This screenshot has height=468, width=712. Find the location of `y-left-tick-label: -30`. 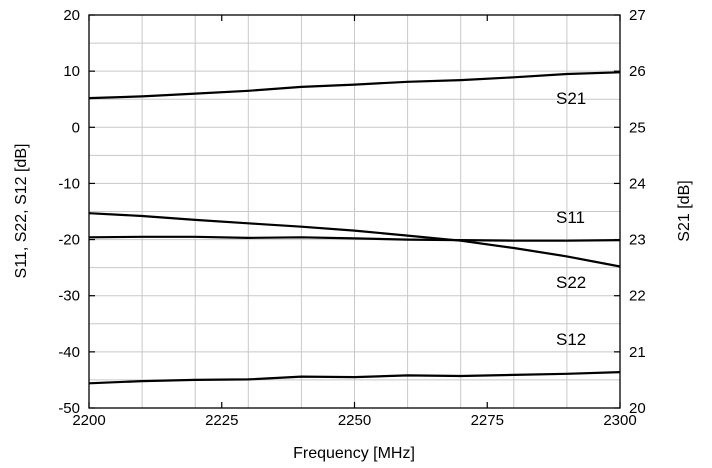

y-left-tick-label: -30 is located at coordinates (69, 296).